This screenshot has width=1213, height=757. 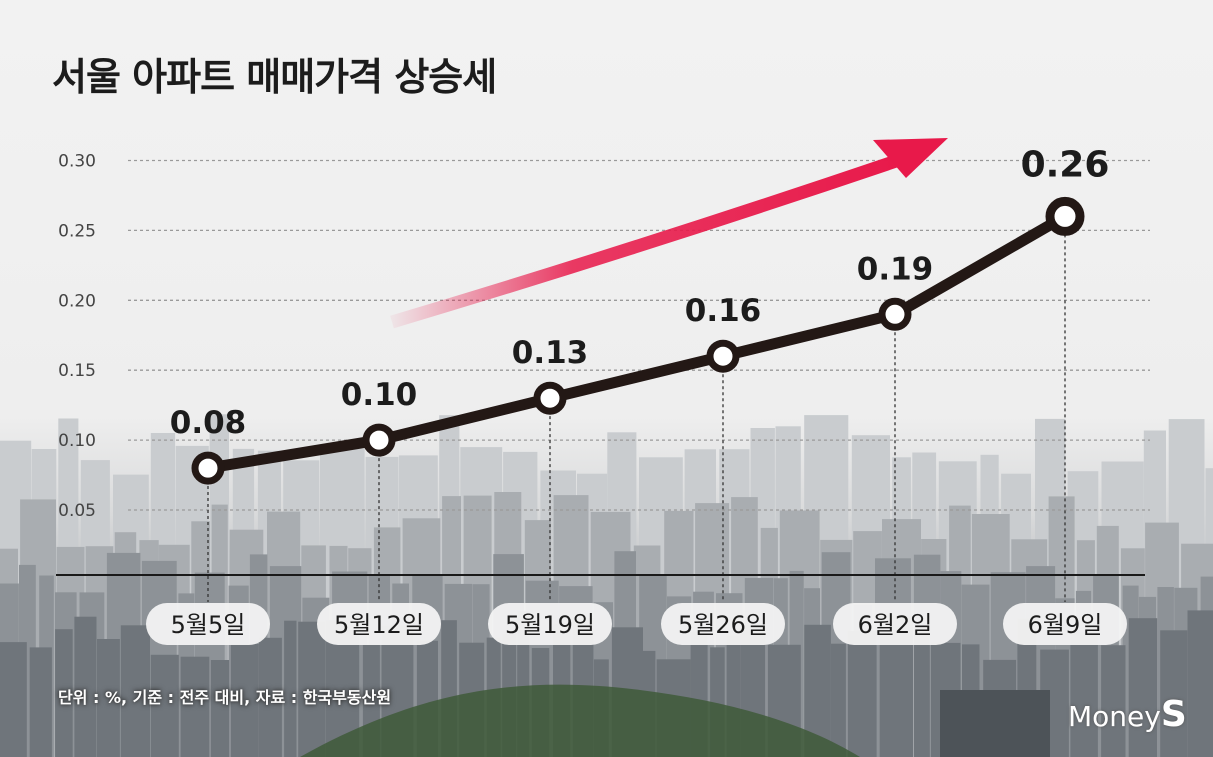 I want to click on data-label: 0.19, so click(x=895, y=269).